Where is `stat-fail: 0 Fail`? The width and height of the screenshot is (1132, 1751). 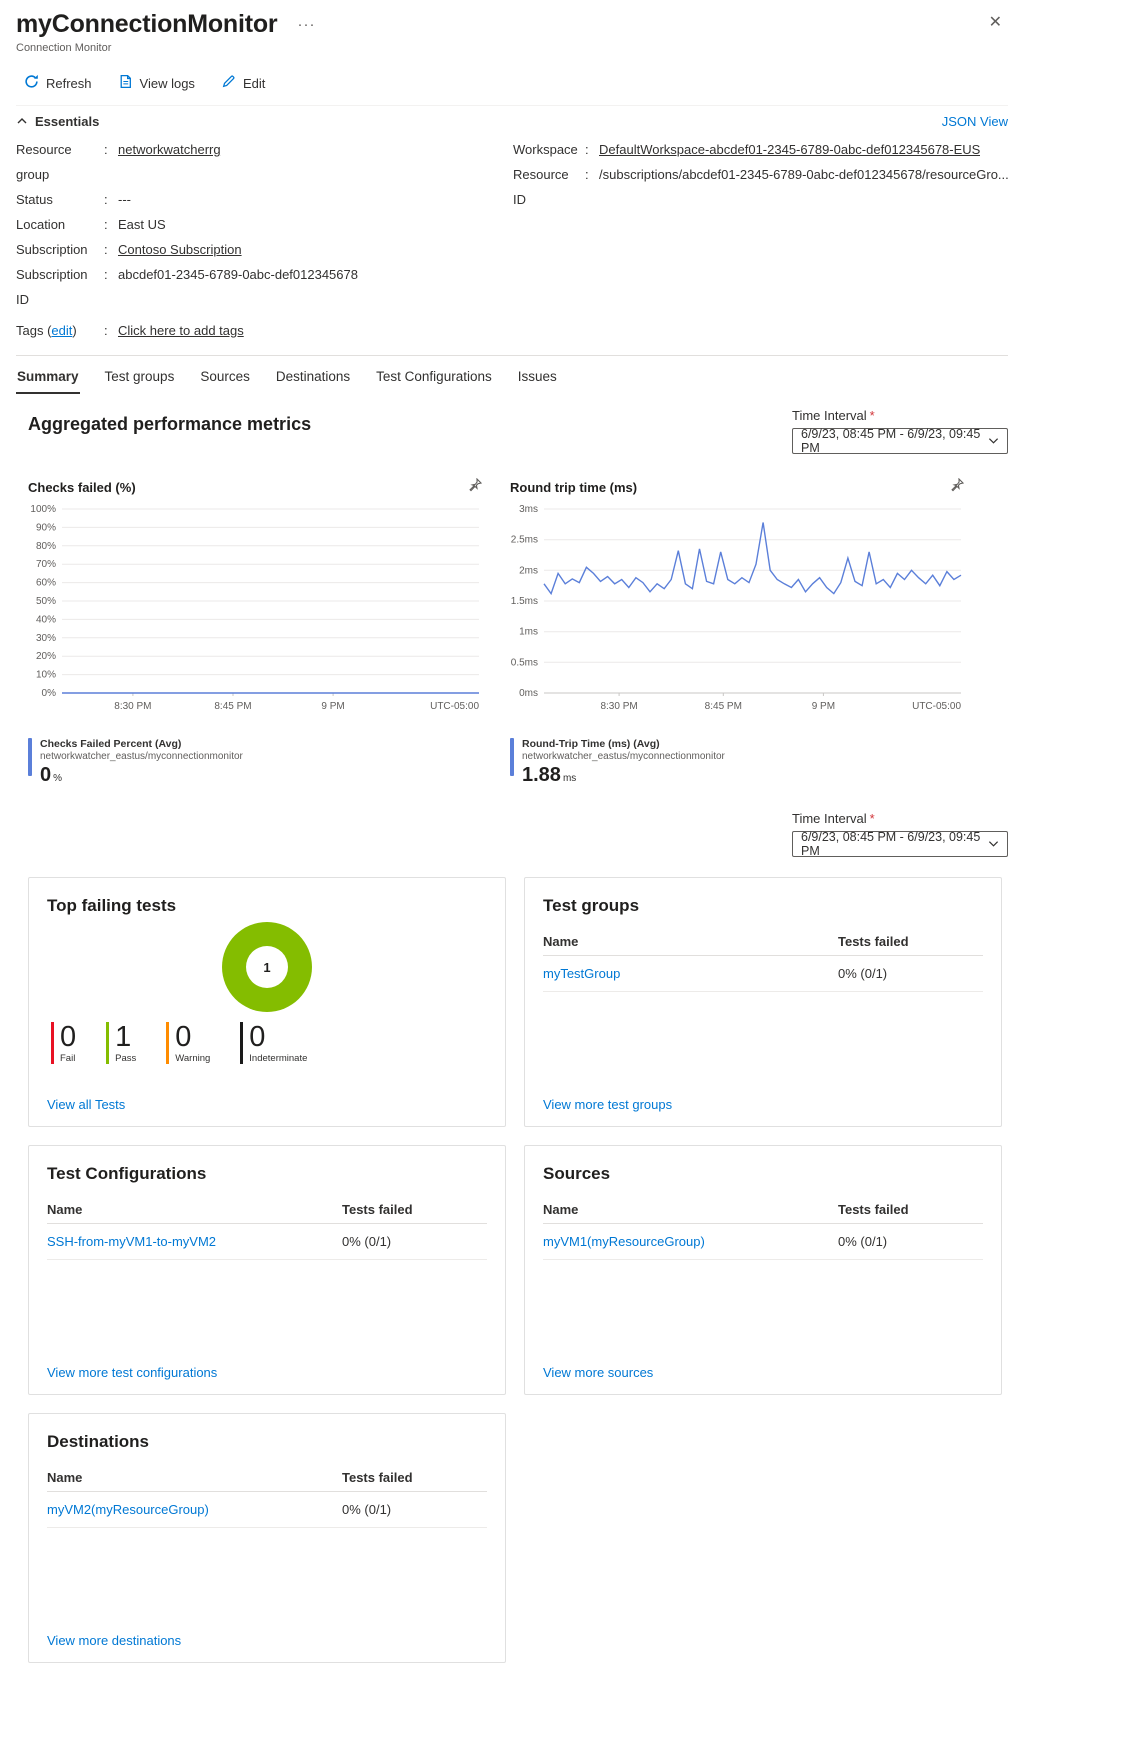 stat-fail: 0 Fail is located at coordinates (63, 1043).